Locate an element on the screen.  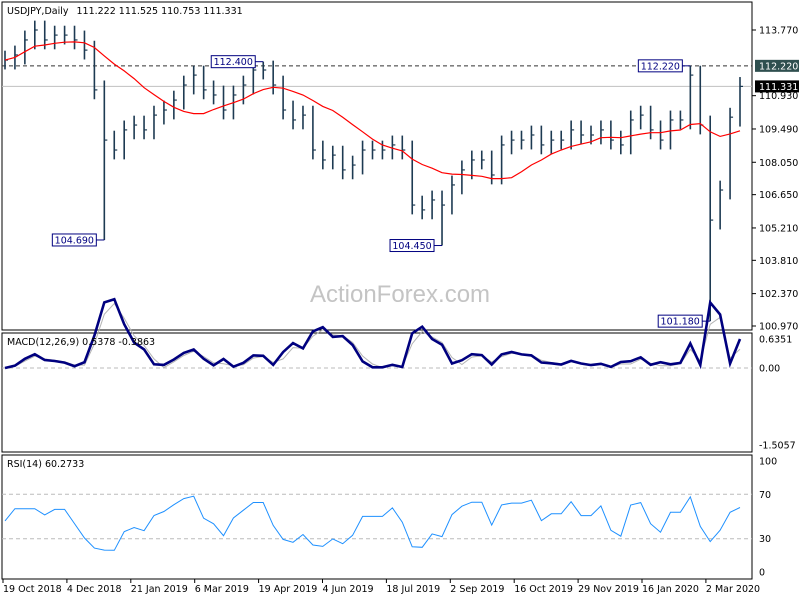
macd-tick-label: -1.5057 is located at coordinates (777, 446).